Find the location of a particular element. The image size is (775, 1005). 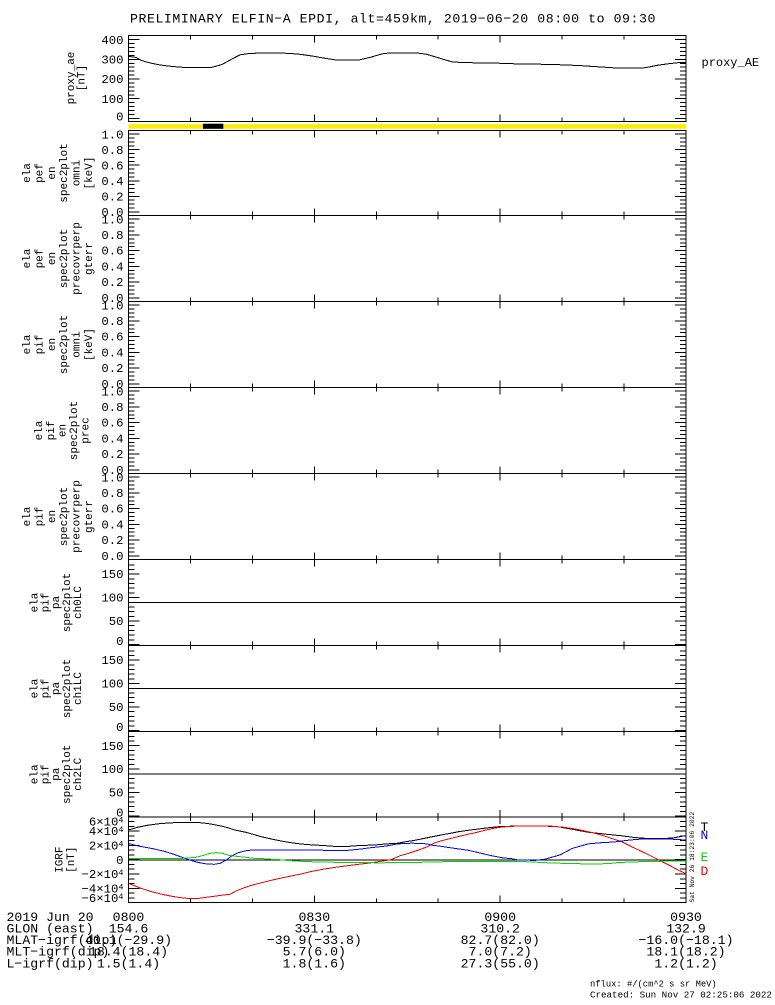

svg-text: −2×10⁴ is located at coordinates (102, 875).